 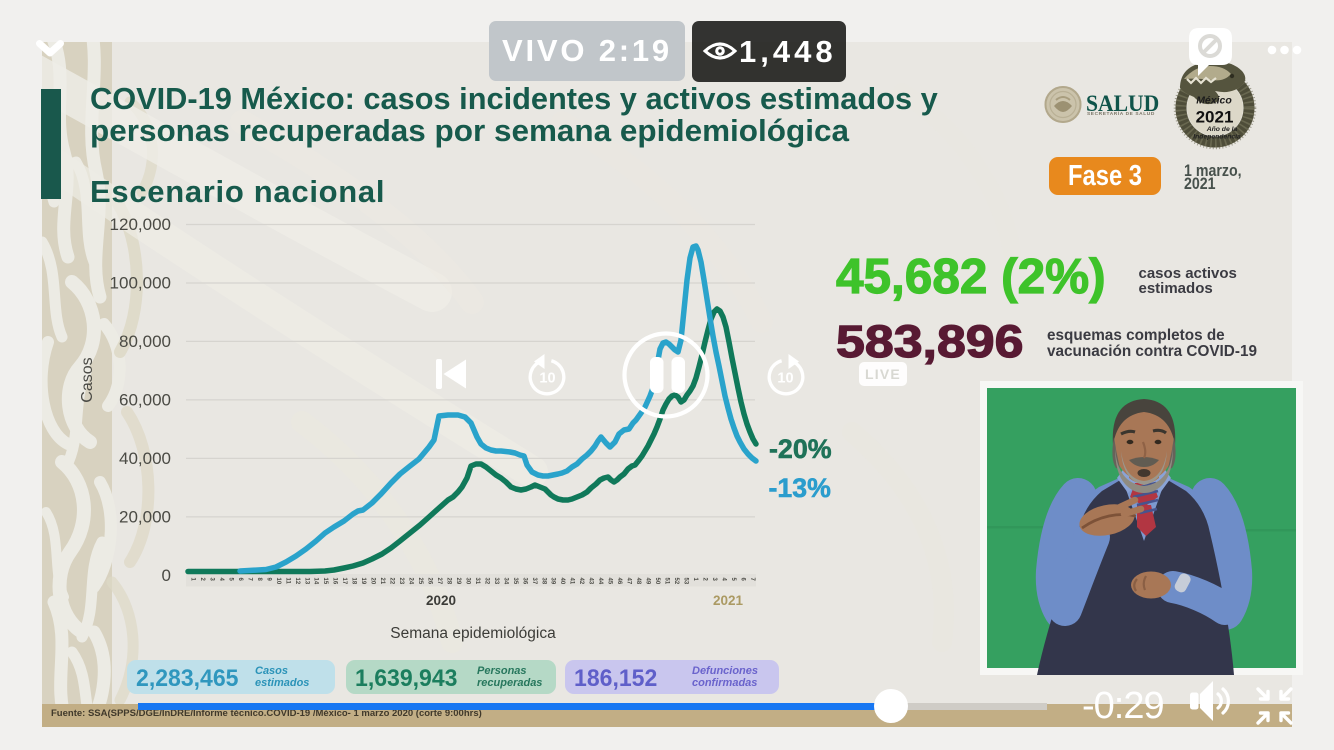 What do you see at coordinates (515, 581) in the screenshot?
I see `svg-text: 35` at bounding box center [515, 581].